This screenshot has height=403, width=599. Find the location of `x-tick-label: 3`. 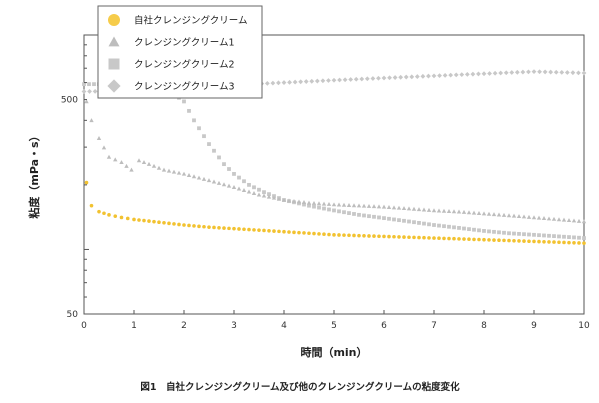

x-tick-label: 3 is located at coordinates (234, 326).